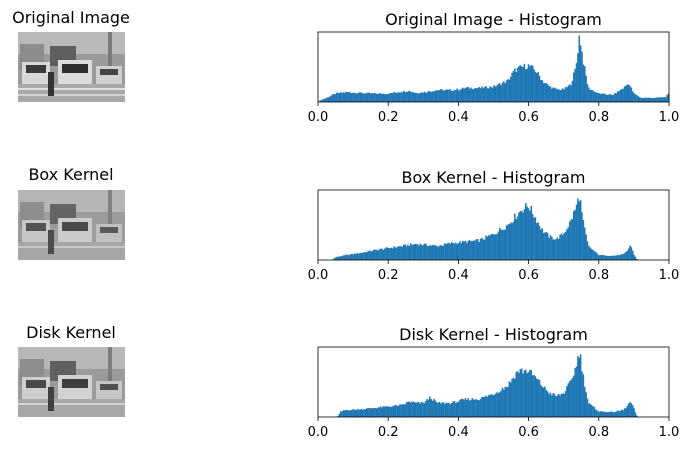 Image resolution: width=690 pixels, height=451 pixels. What do you see at coordinates (71, 332) in the screenshot?
I see `image-title-disk: Disk Kernel` at bounding box center [71, 332].